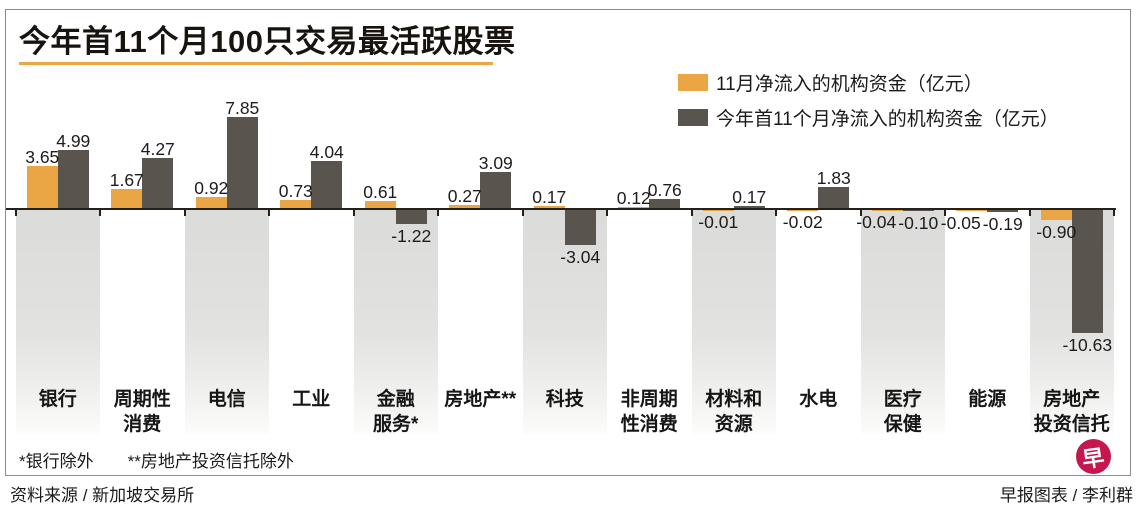  Describe the element at coordinates (1071, 412) in the screenshot. I see `category-label-房地产投资信托: 房地产 投资信托` at that location.